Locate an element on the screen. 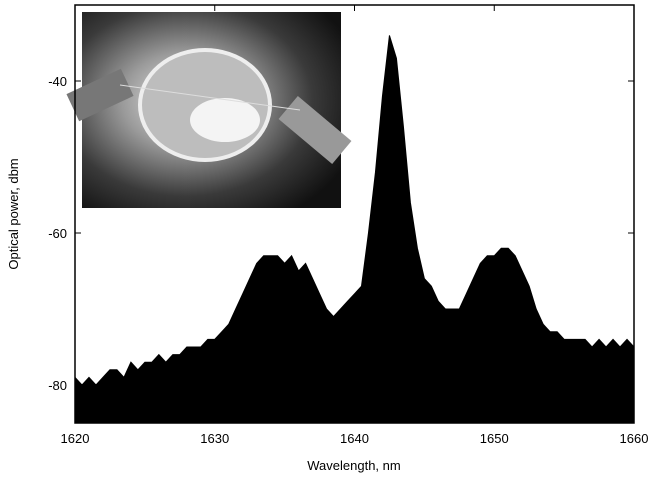 This screenshot has width=650, height=481. x-tick-label: 1660 is located at coordinates (634, 438).